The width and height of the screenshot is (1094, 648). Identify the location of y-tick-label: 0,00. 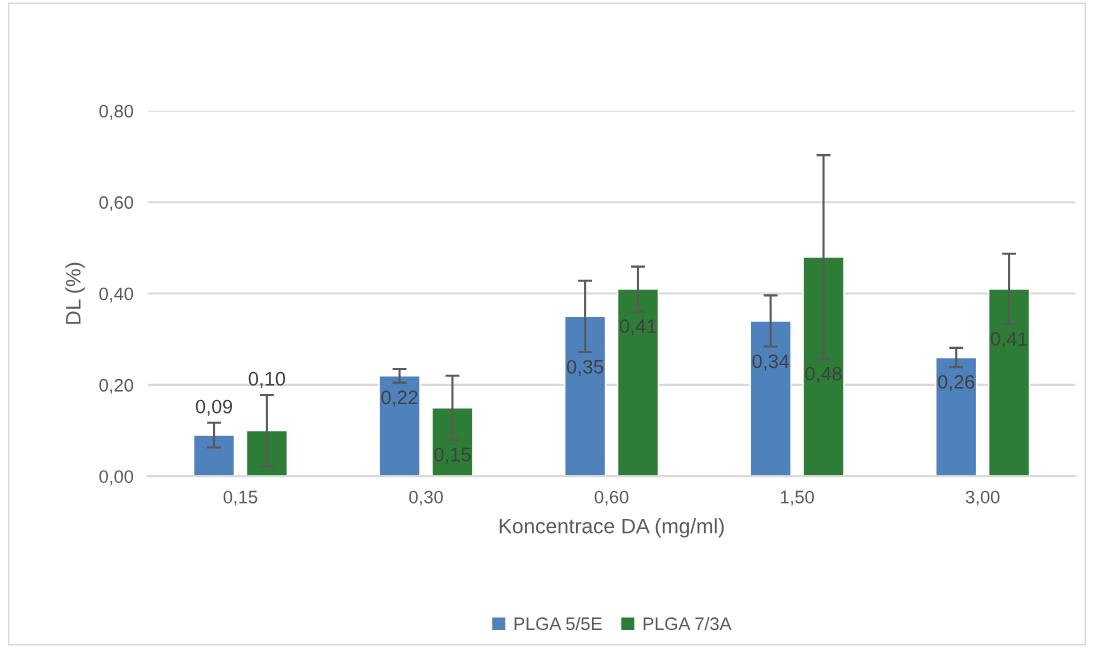
(116, 478).